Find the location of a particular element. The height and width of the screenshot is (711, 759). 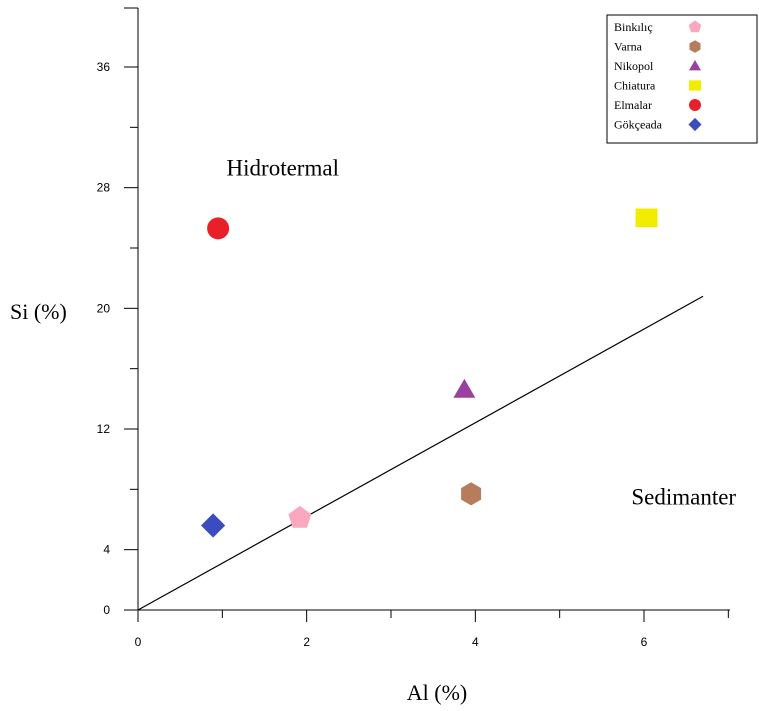

legend-label: Gökçeada is located at coordinates (638, 125).